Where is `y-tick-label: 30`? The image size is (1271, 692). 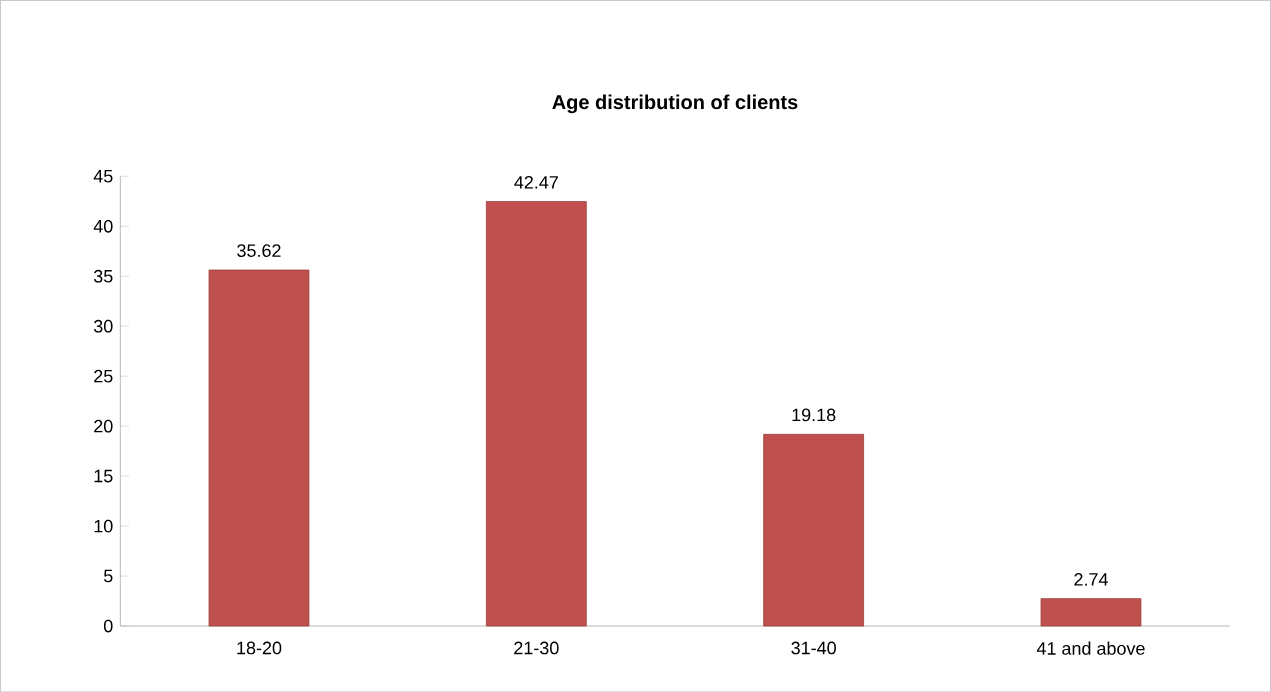 y-tick-label: 30 is located at coordinates (103, 326).